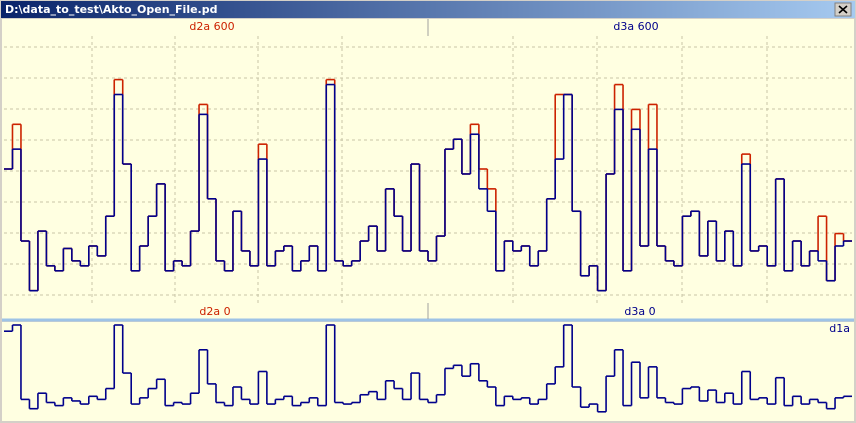 This screenshot has height=423, width=856. I want to click on window-title: D:\data_to_test\Akto_Open_File.pd, so click(111, 9).